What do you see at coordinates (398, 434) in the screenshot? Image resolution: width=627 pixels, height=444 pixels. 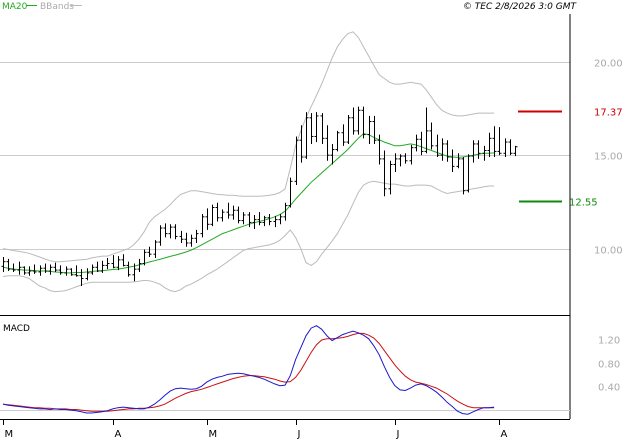 I see `date-tick-label: J` at bounding box center [398, 434].